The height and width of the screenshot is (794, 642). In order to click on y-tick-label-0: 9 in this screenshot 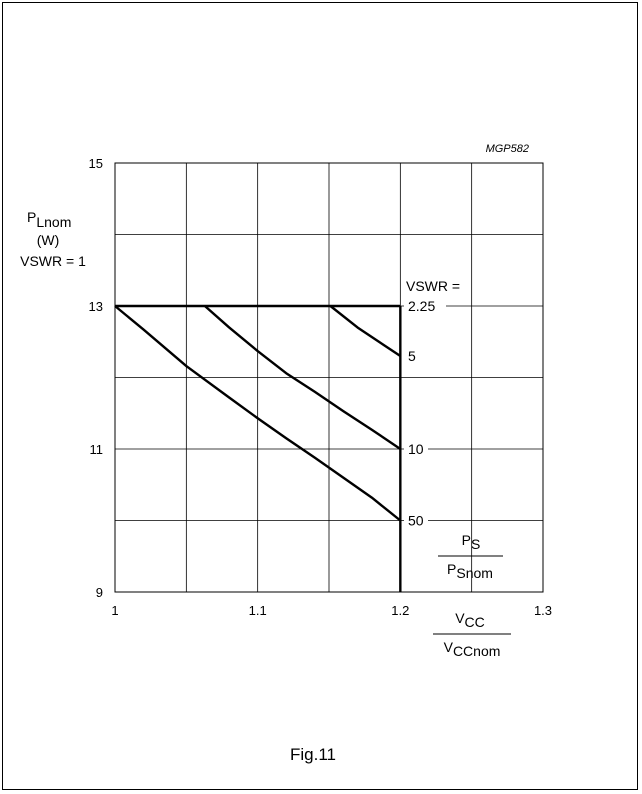, I will do `click(99, 592)`.